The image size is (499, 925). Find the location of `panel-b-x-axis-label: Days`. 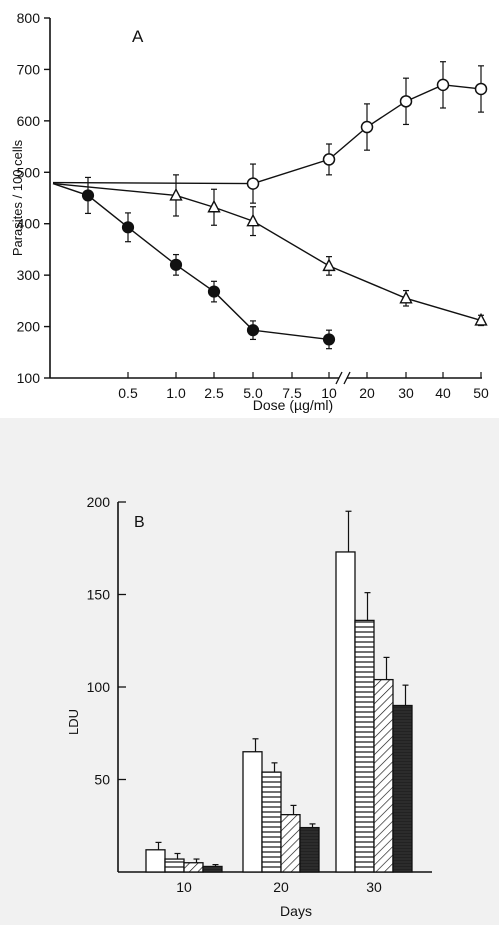

panel-b-x-axis-label: Days is located at coordinates (296, 911).